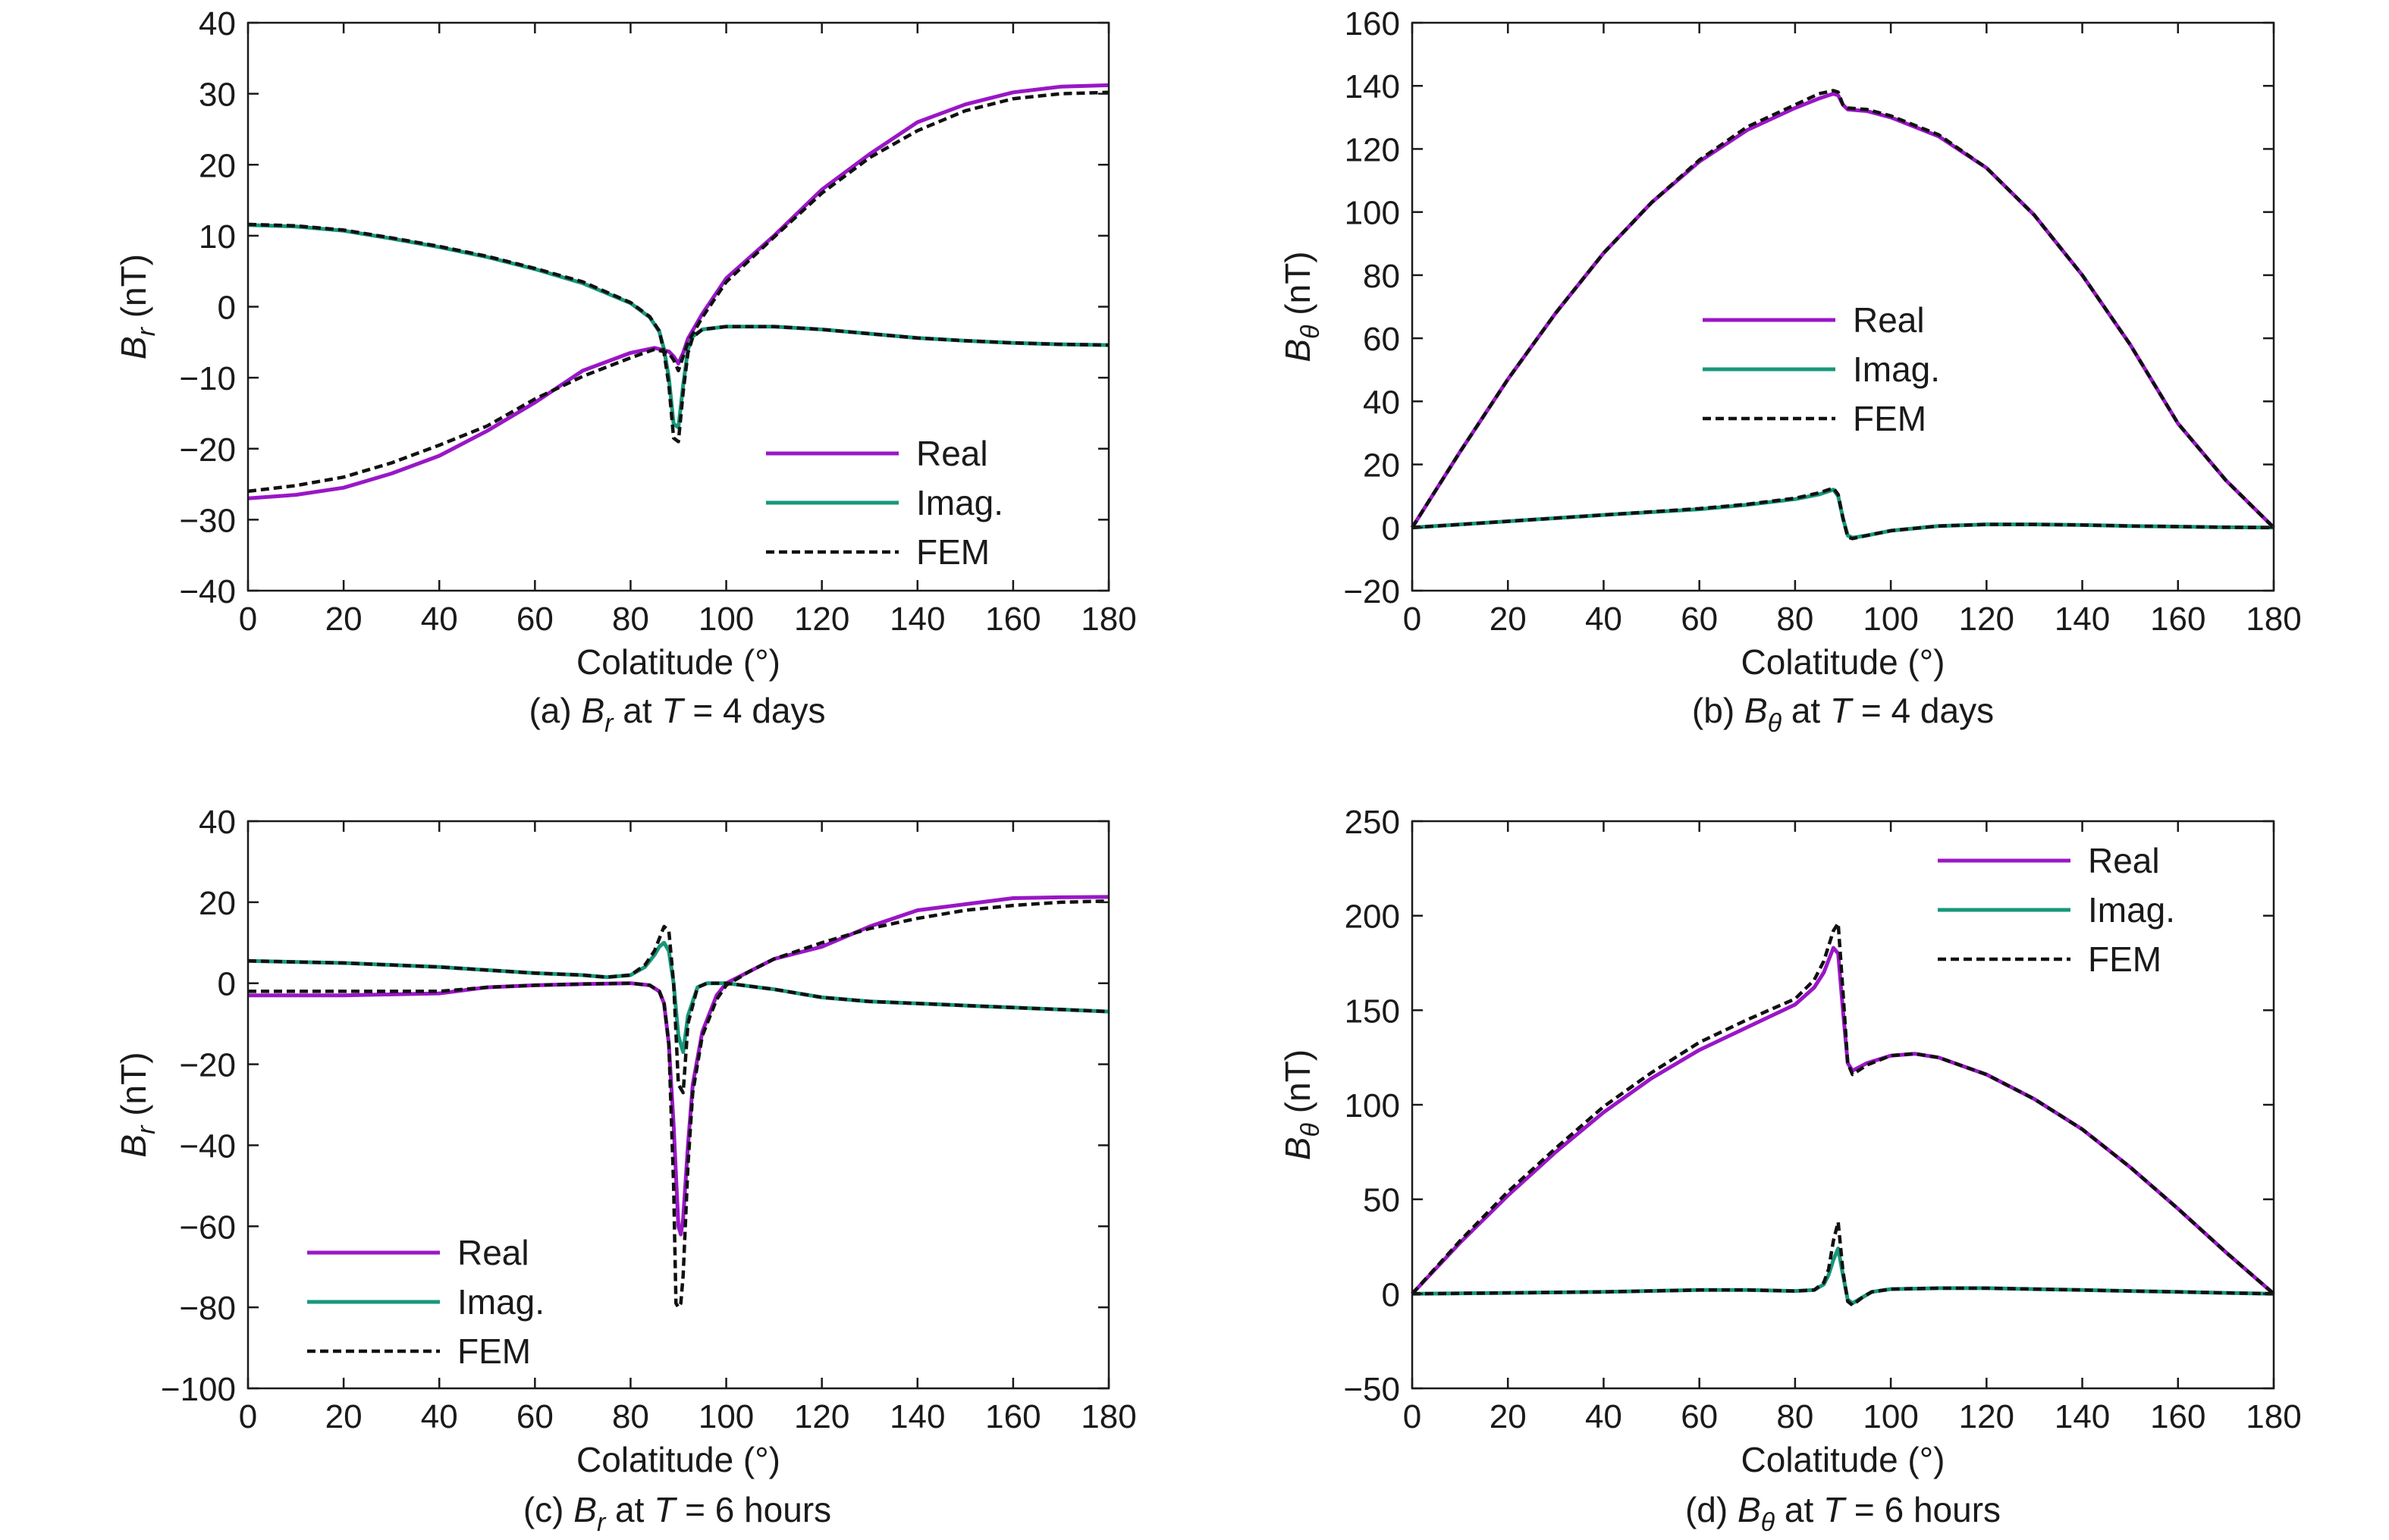  I want to click on y-tick-label: −10, so click(207, 379).